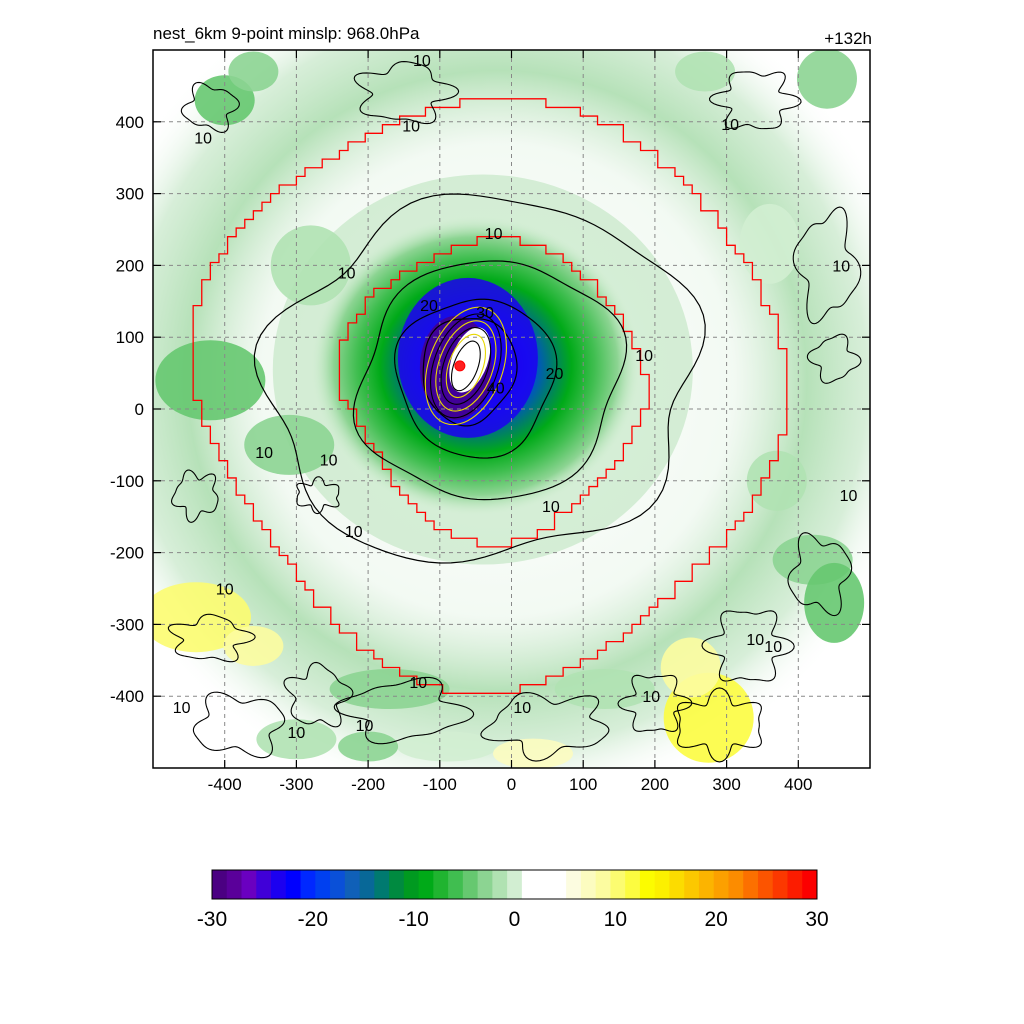 Image resolution: width=1024 pixels, height=1024 pixels. What do you see at coordinates (127, 624) in the screenshot?
I see `y-tick-label: -300` at bounding box center [127, 624].